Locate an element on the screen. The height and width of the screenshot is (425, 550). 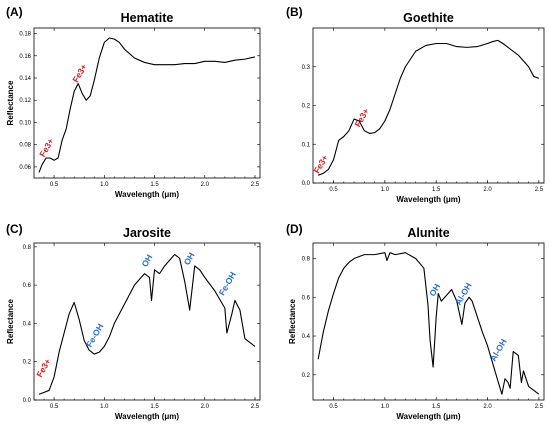
chart-title: Goethite is located at coordinates (428, 18).